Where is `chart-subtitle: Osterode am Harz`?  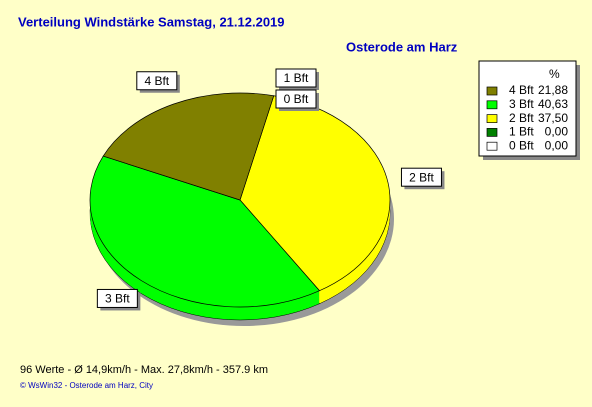 chart-subtitle: Osterode am Harz is located at coordinates (402, 46).